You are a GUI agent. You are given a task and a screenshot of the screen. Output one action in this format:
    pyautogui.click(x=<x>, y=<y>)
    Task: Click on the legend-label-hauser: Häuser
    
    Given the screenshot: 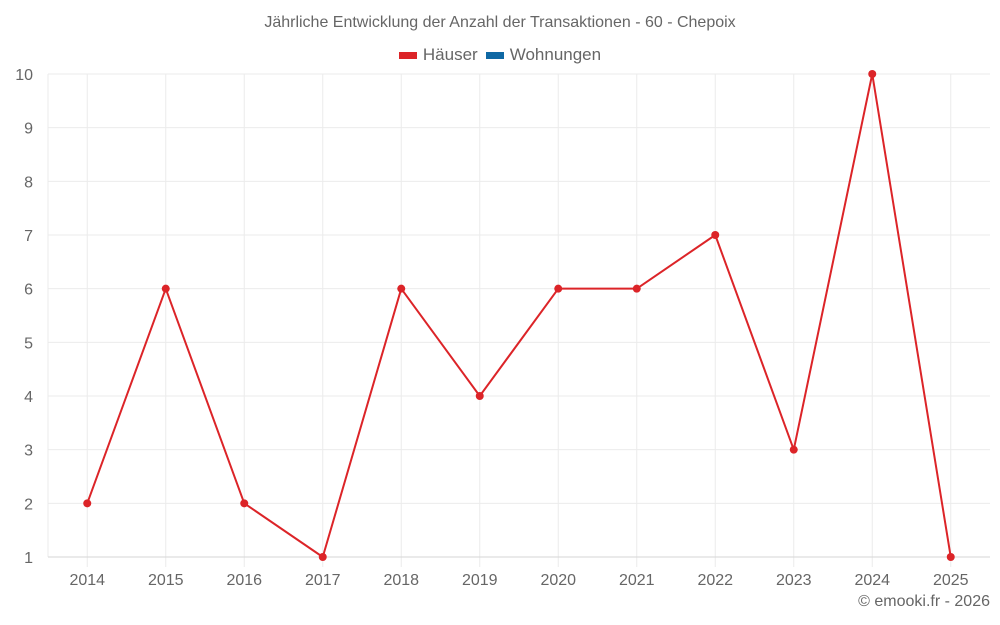 What is the action you would take?
    pyautogui.click(x=450, y=54)
    